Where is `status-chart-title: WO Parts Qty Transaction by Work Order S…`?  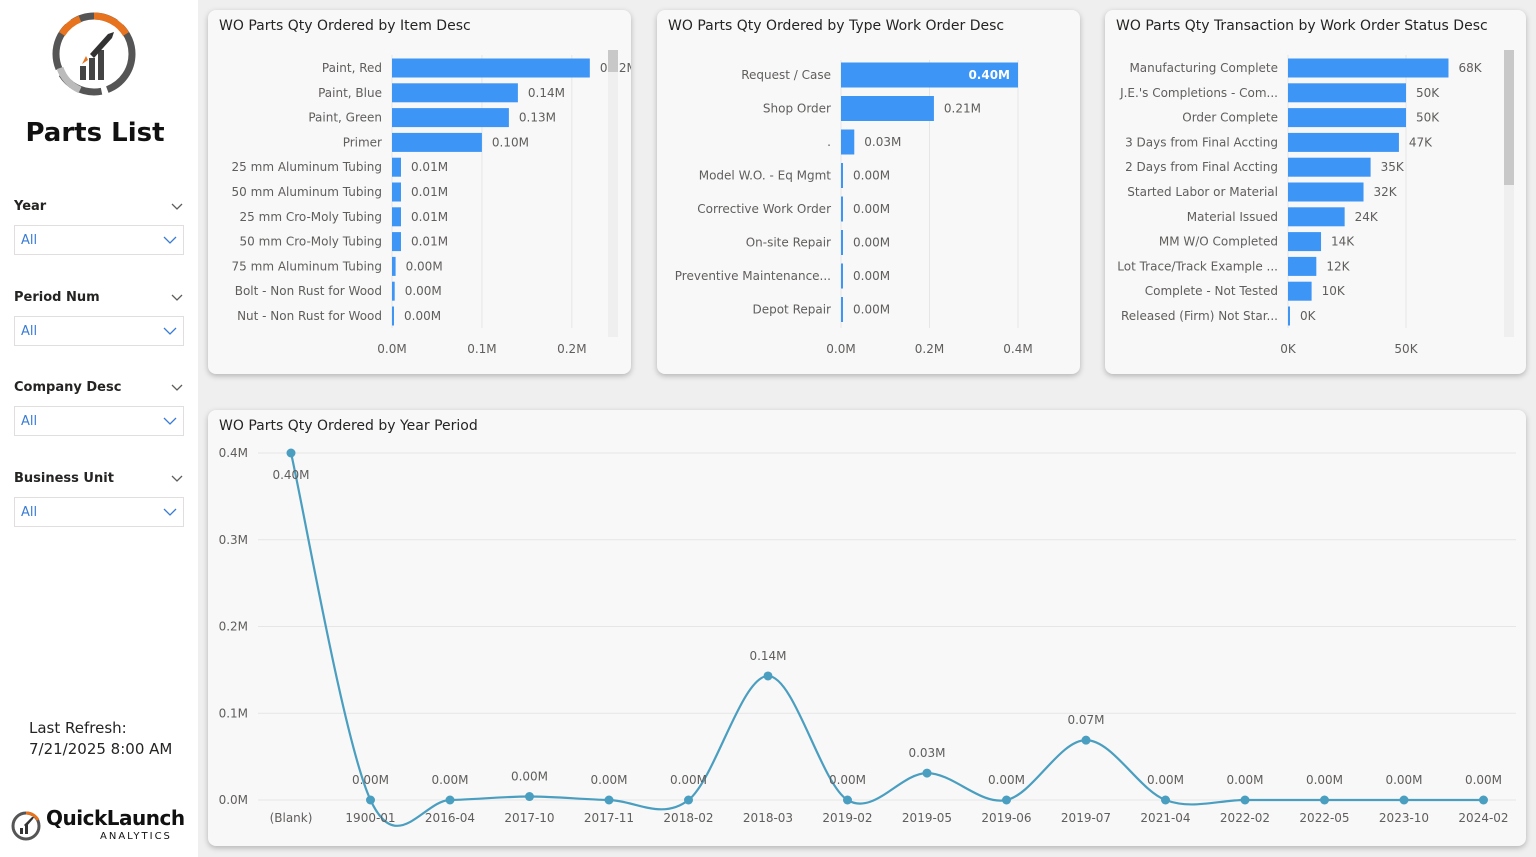 status-chart-title: WO Parts Qty Transaction by Work Order S… is located at coordinates (1302, 26).